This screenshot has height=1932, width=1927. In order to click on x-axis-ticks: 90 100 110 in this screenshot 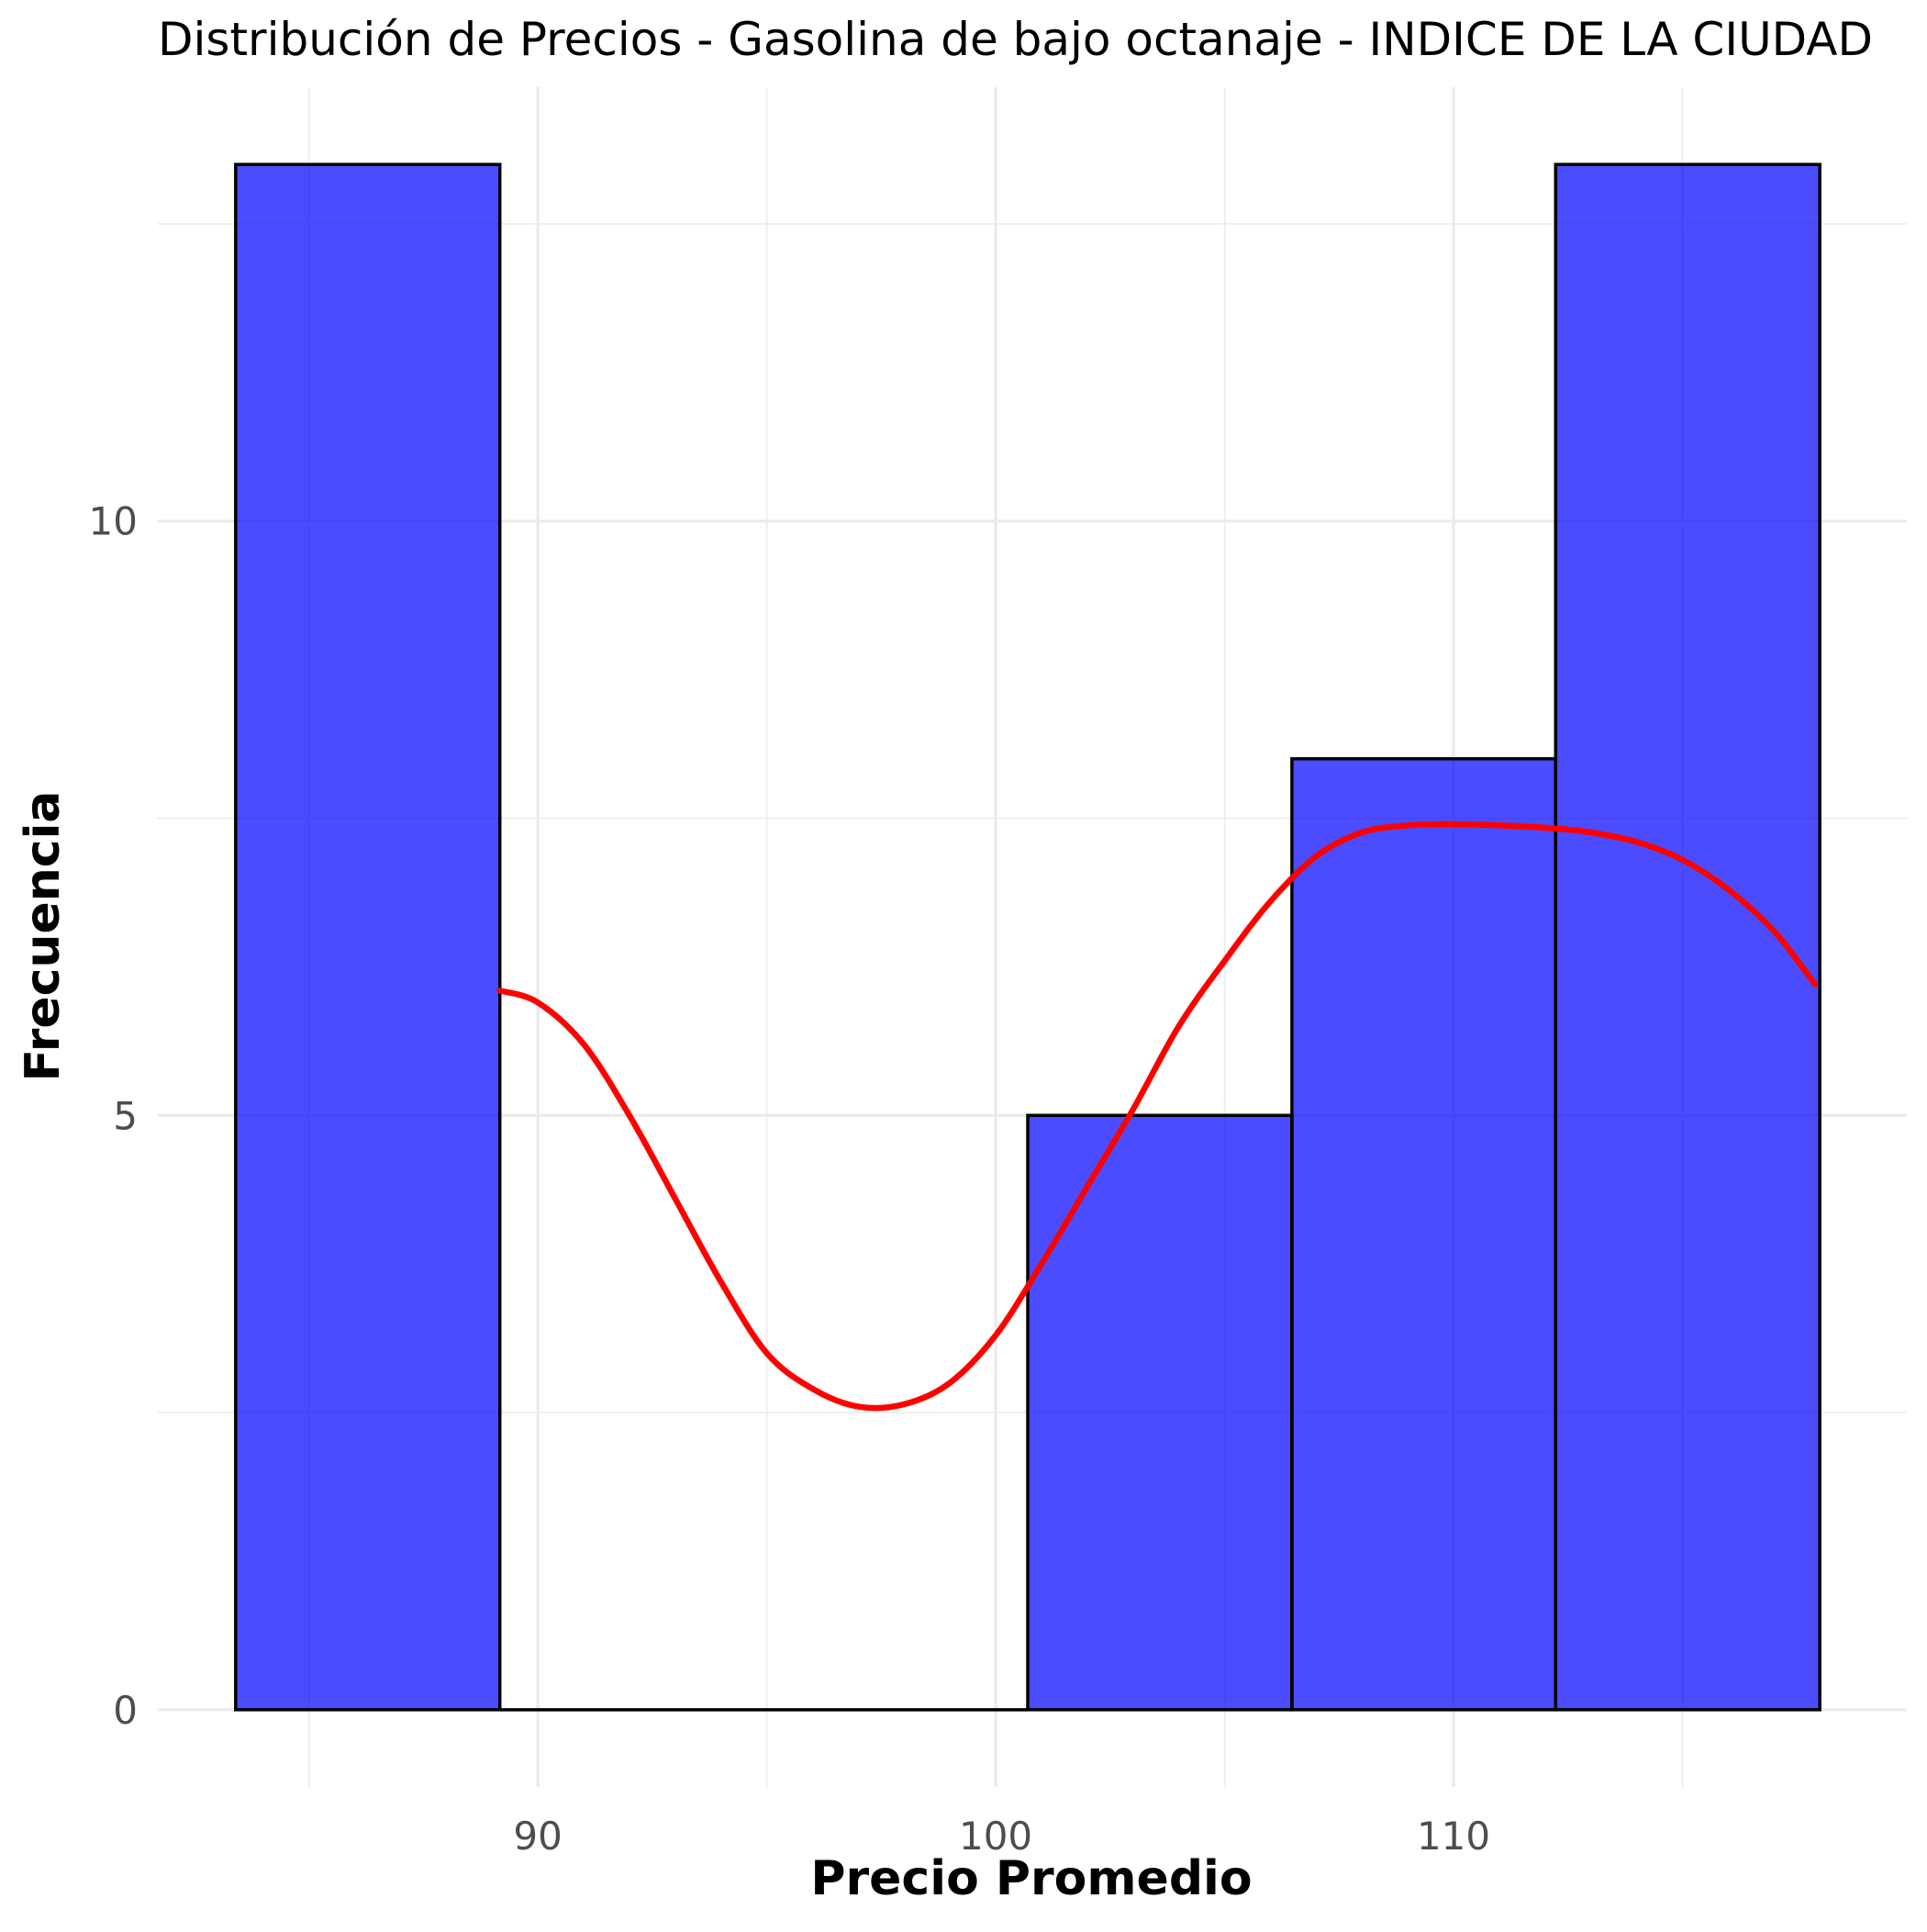, I will do `click(1001, 1836)`.